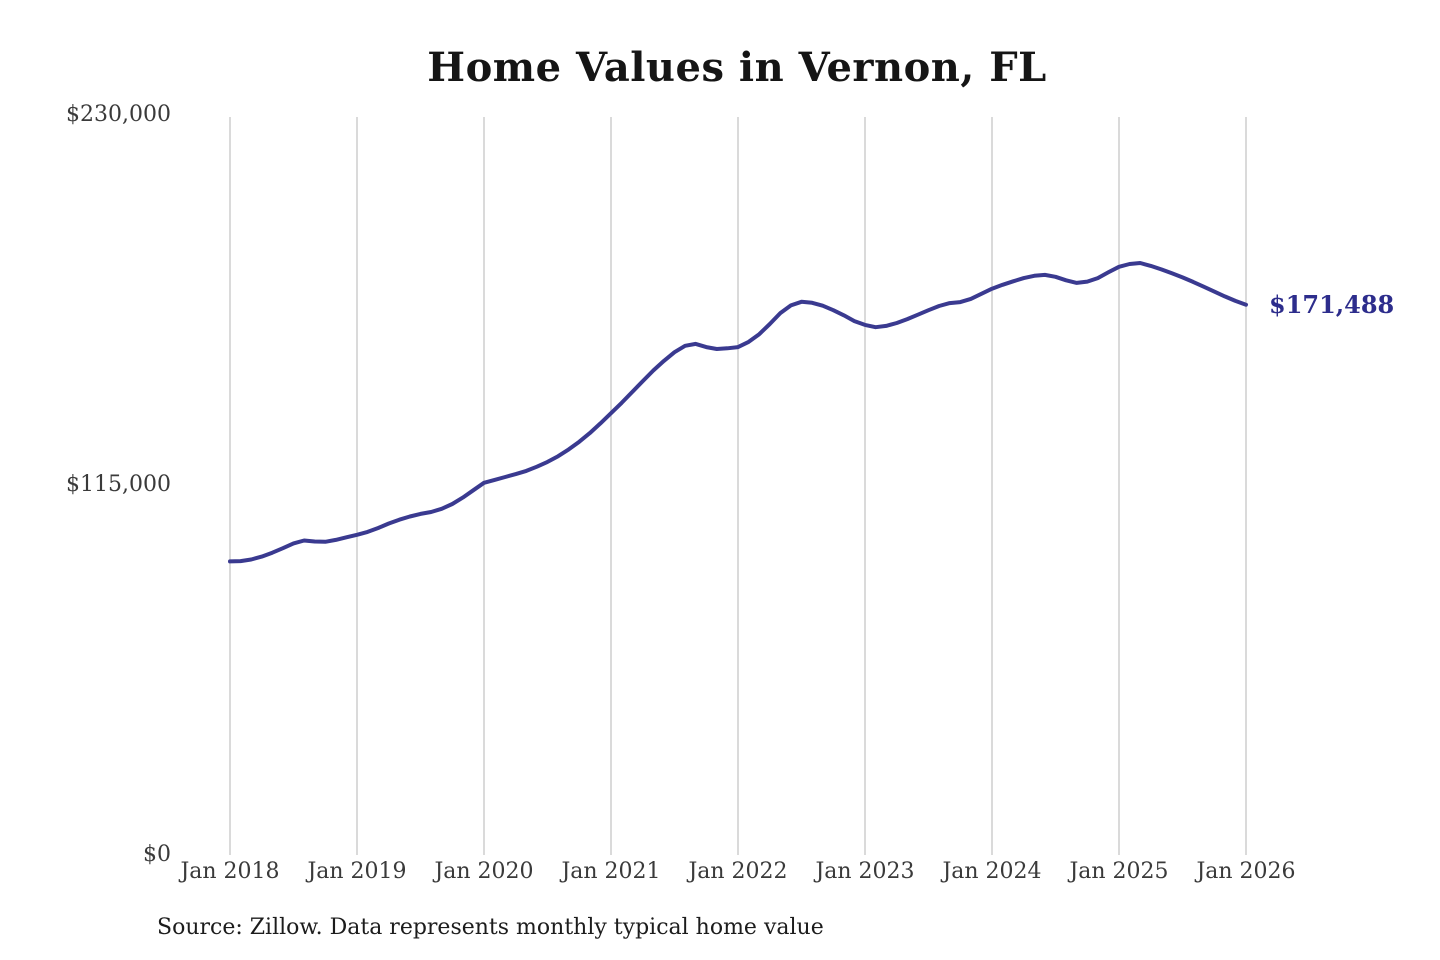 The image size is (1440, 960). Describe the element at coordinates (230, 871) in the screenshot. I see `x-tick-label: Jan 2018` at that location.